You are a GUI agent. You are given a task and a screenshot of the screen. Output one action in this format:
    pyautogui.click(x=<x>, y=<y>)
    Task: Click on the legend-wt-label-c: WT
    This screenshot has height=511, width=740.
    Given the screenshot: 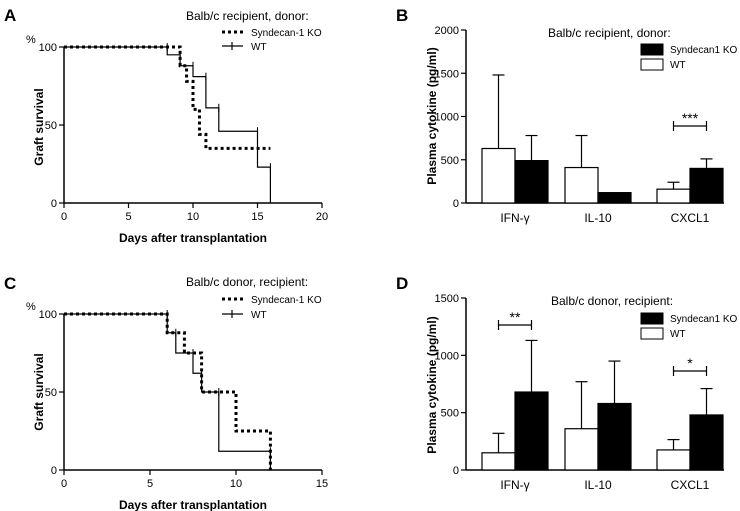 What is the action you would take?
    pyautogui.click(x=259, y=315)
    